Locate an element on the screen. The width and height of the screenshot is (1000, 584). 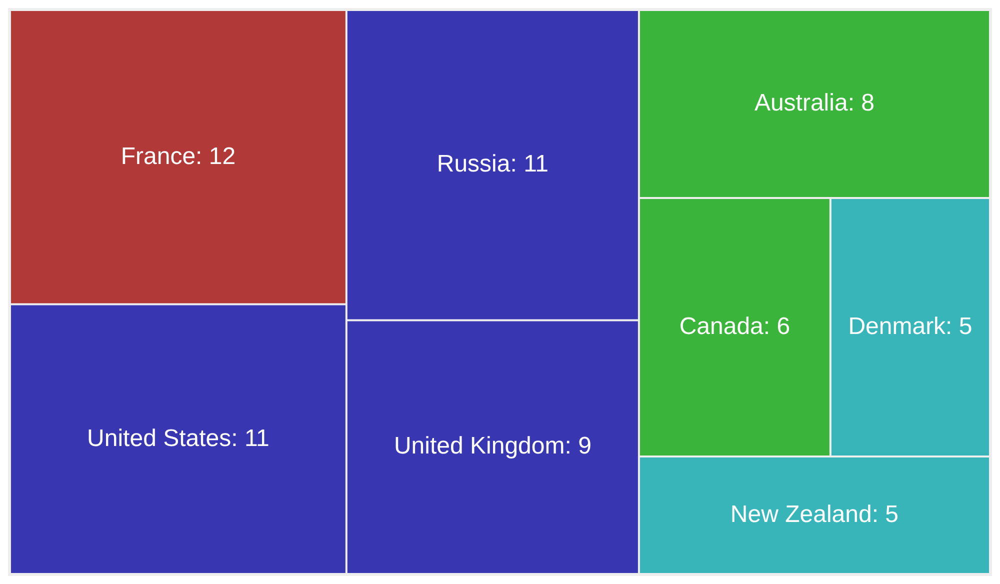
category-label: Russia is located at coordinates (473, 164).